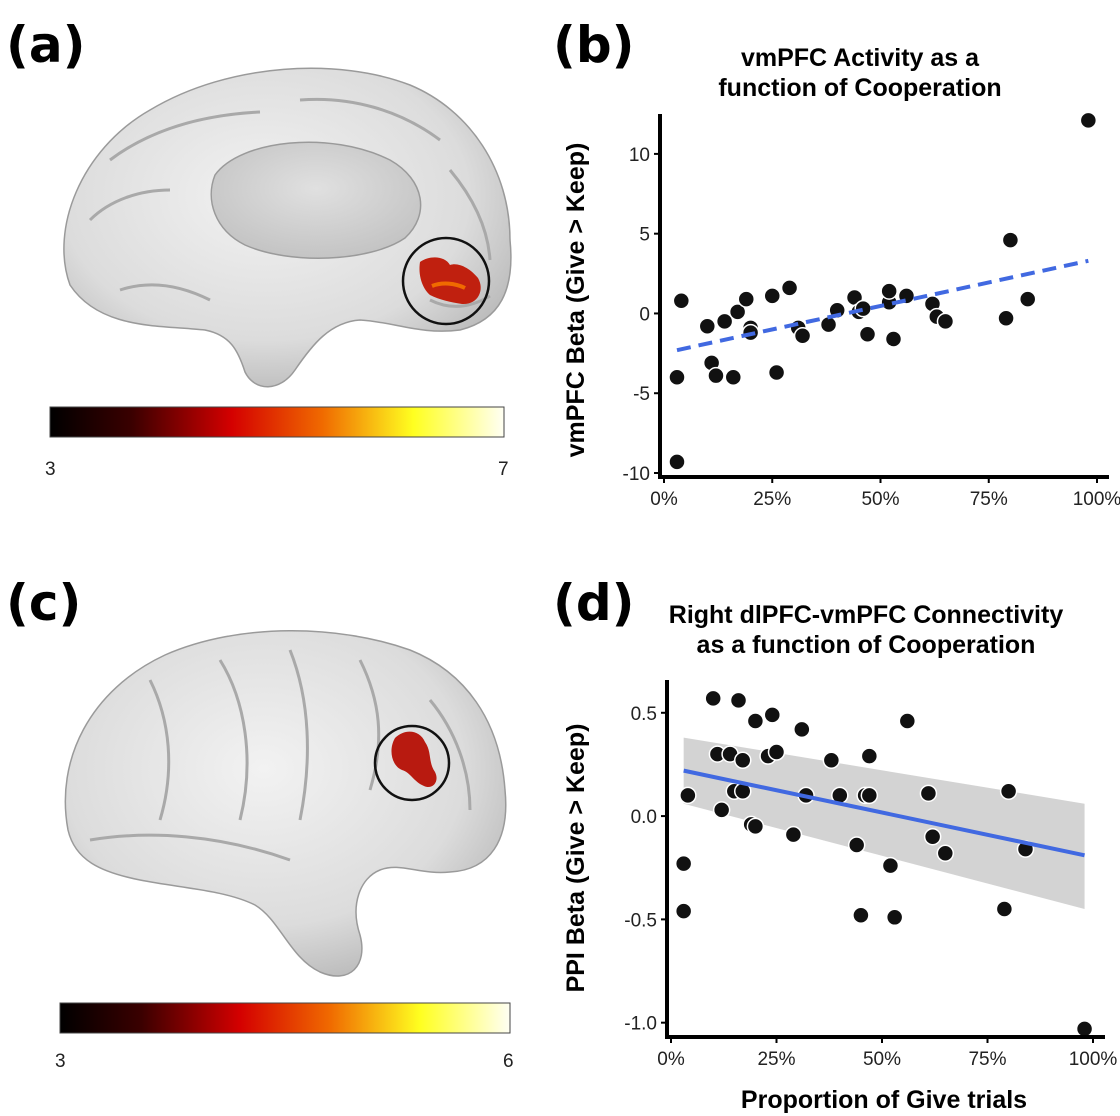 The height and width of the screenshot is (1116, 1120). Describe the element at coordinates (284, 1037) in the screenshot. I see `colorbar-c: 3 6` at that location.